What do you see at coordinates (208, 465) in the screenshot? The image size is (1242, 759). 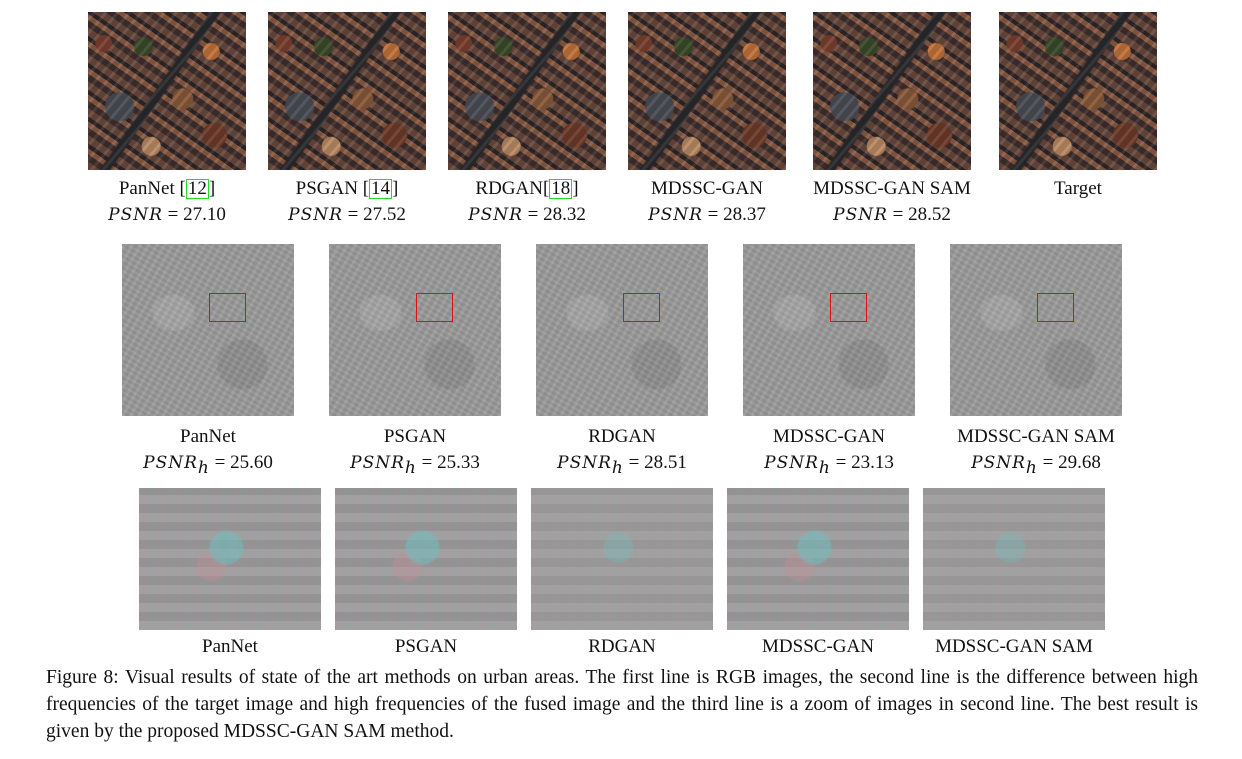 I see `psnr-h-value: PSNRh = 25.60` at bounding box center [208, 465].